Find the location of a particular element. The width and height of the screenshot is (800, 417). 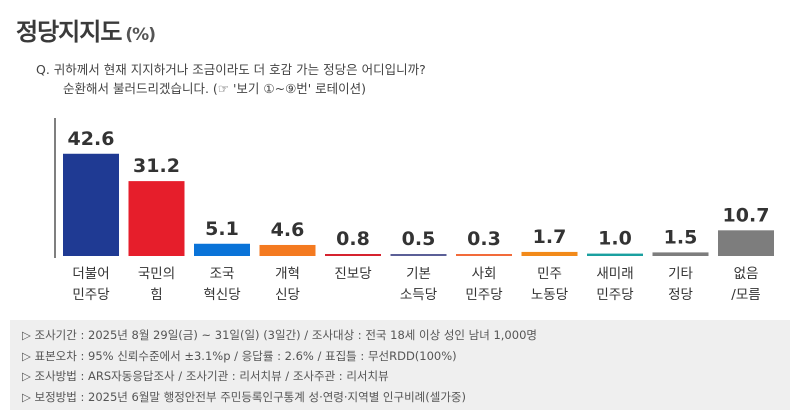

value-label-10: 10.7 is located at coordinates (746, 215).